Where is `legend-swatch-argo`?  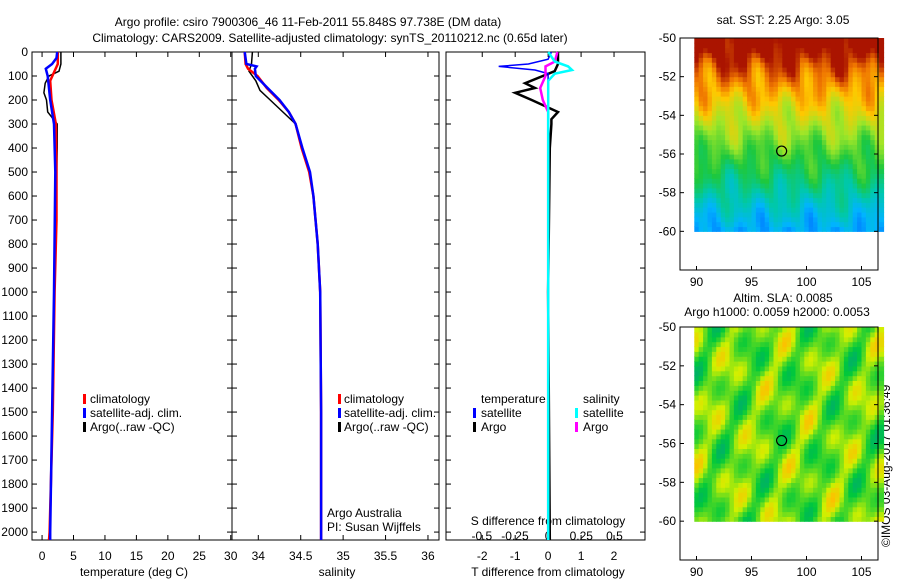
legend-swatch-argo is located at coordinates (84, 427).